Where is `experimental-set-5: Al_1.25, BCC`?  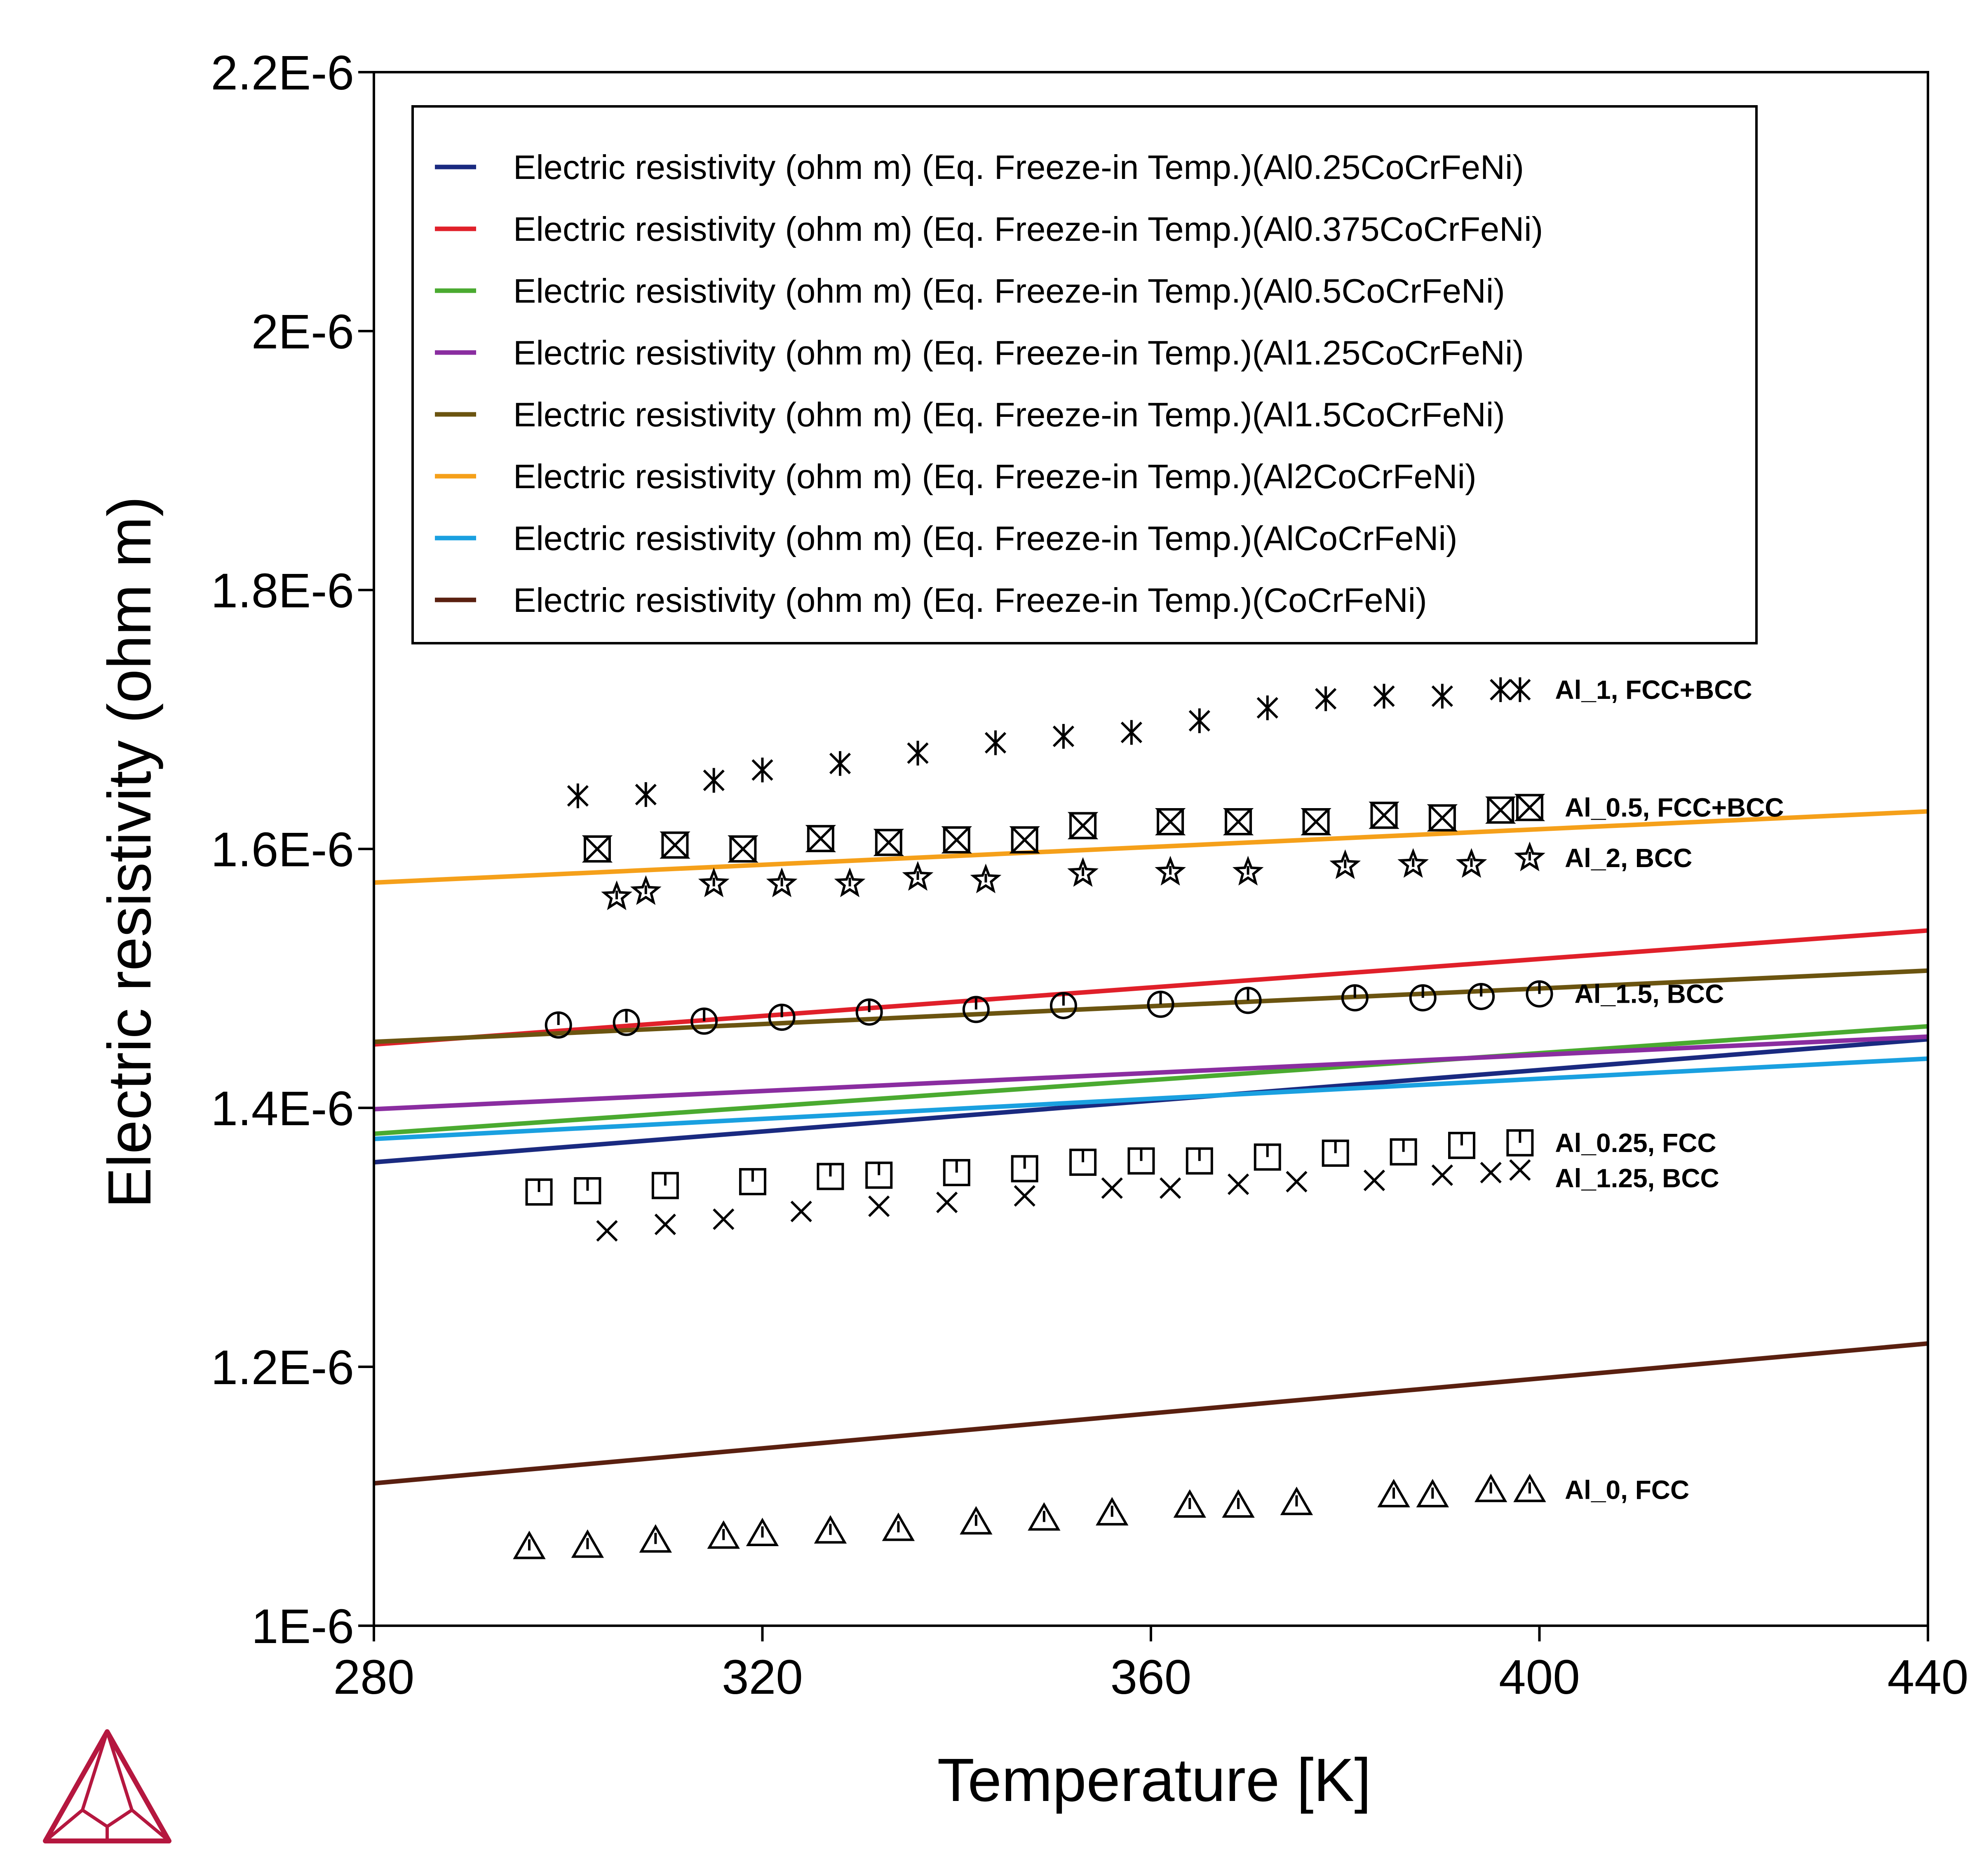
experimental-set-5: Al_1.25, BCC is located at coordinates (1157, 1200).